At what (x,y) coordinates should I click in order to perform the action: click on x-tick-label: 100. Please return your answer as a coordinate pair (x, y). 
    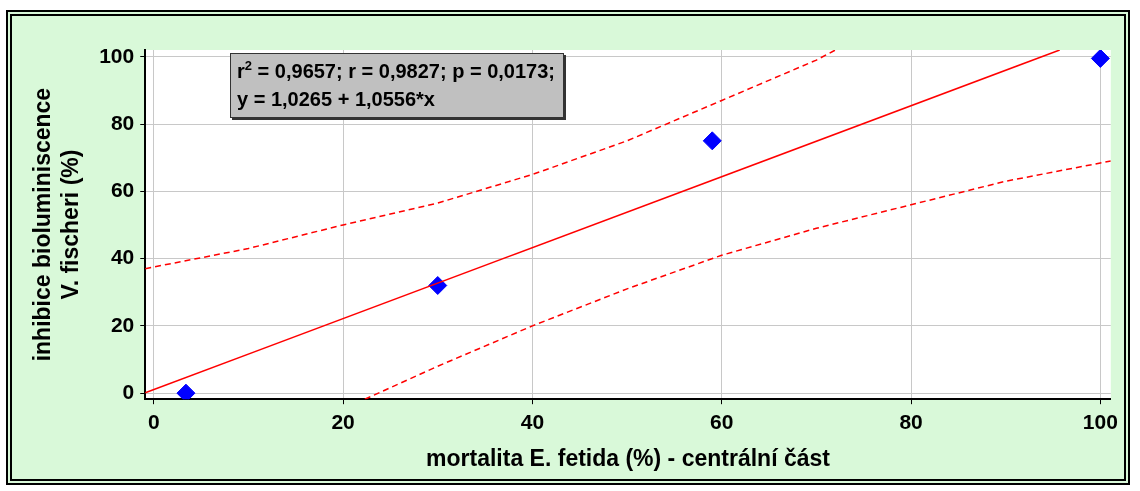
    Looking at the image, I should click on (1100, 421).